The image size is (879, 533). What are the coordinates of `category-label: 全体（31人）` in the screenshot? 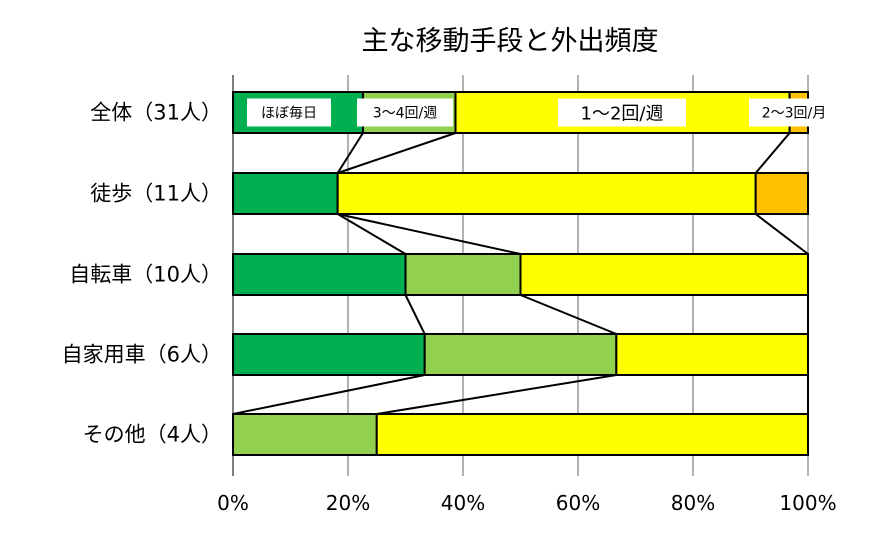 It's located at (156, 113).